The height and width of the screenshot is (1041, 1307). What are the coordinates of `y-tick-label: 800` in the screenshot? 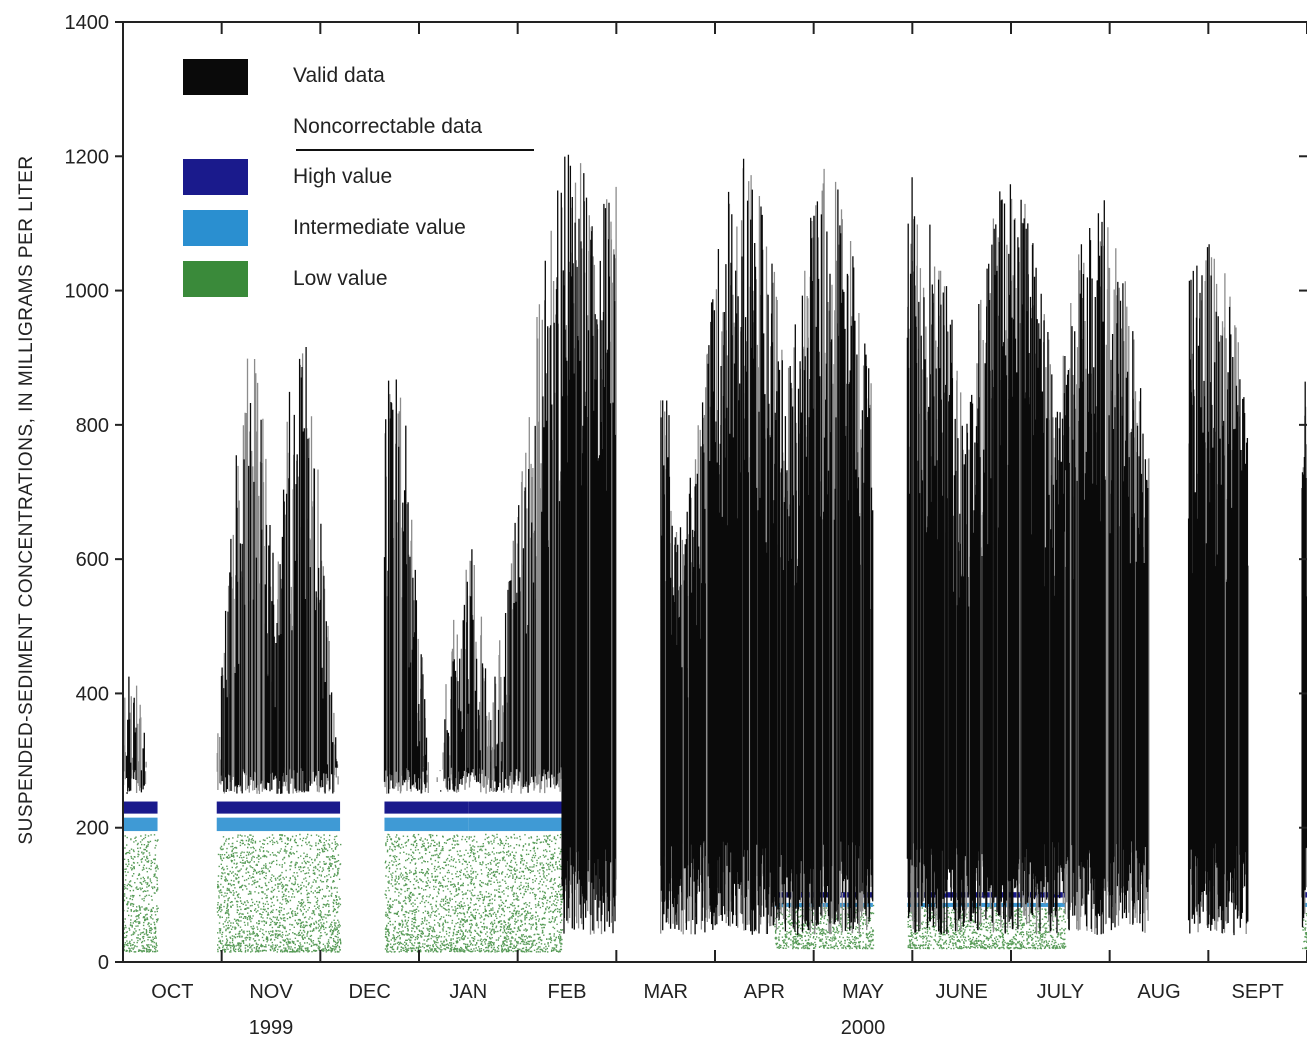 It's located at (92, 426).